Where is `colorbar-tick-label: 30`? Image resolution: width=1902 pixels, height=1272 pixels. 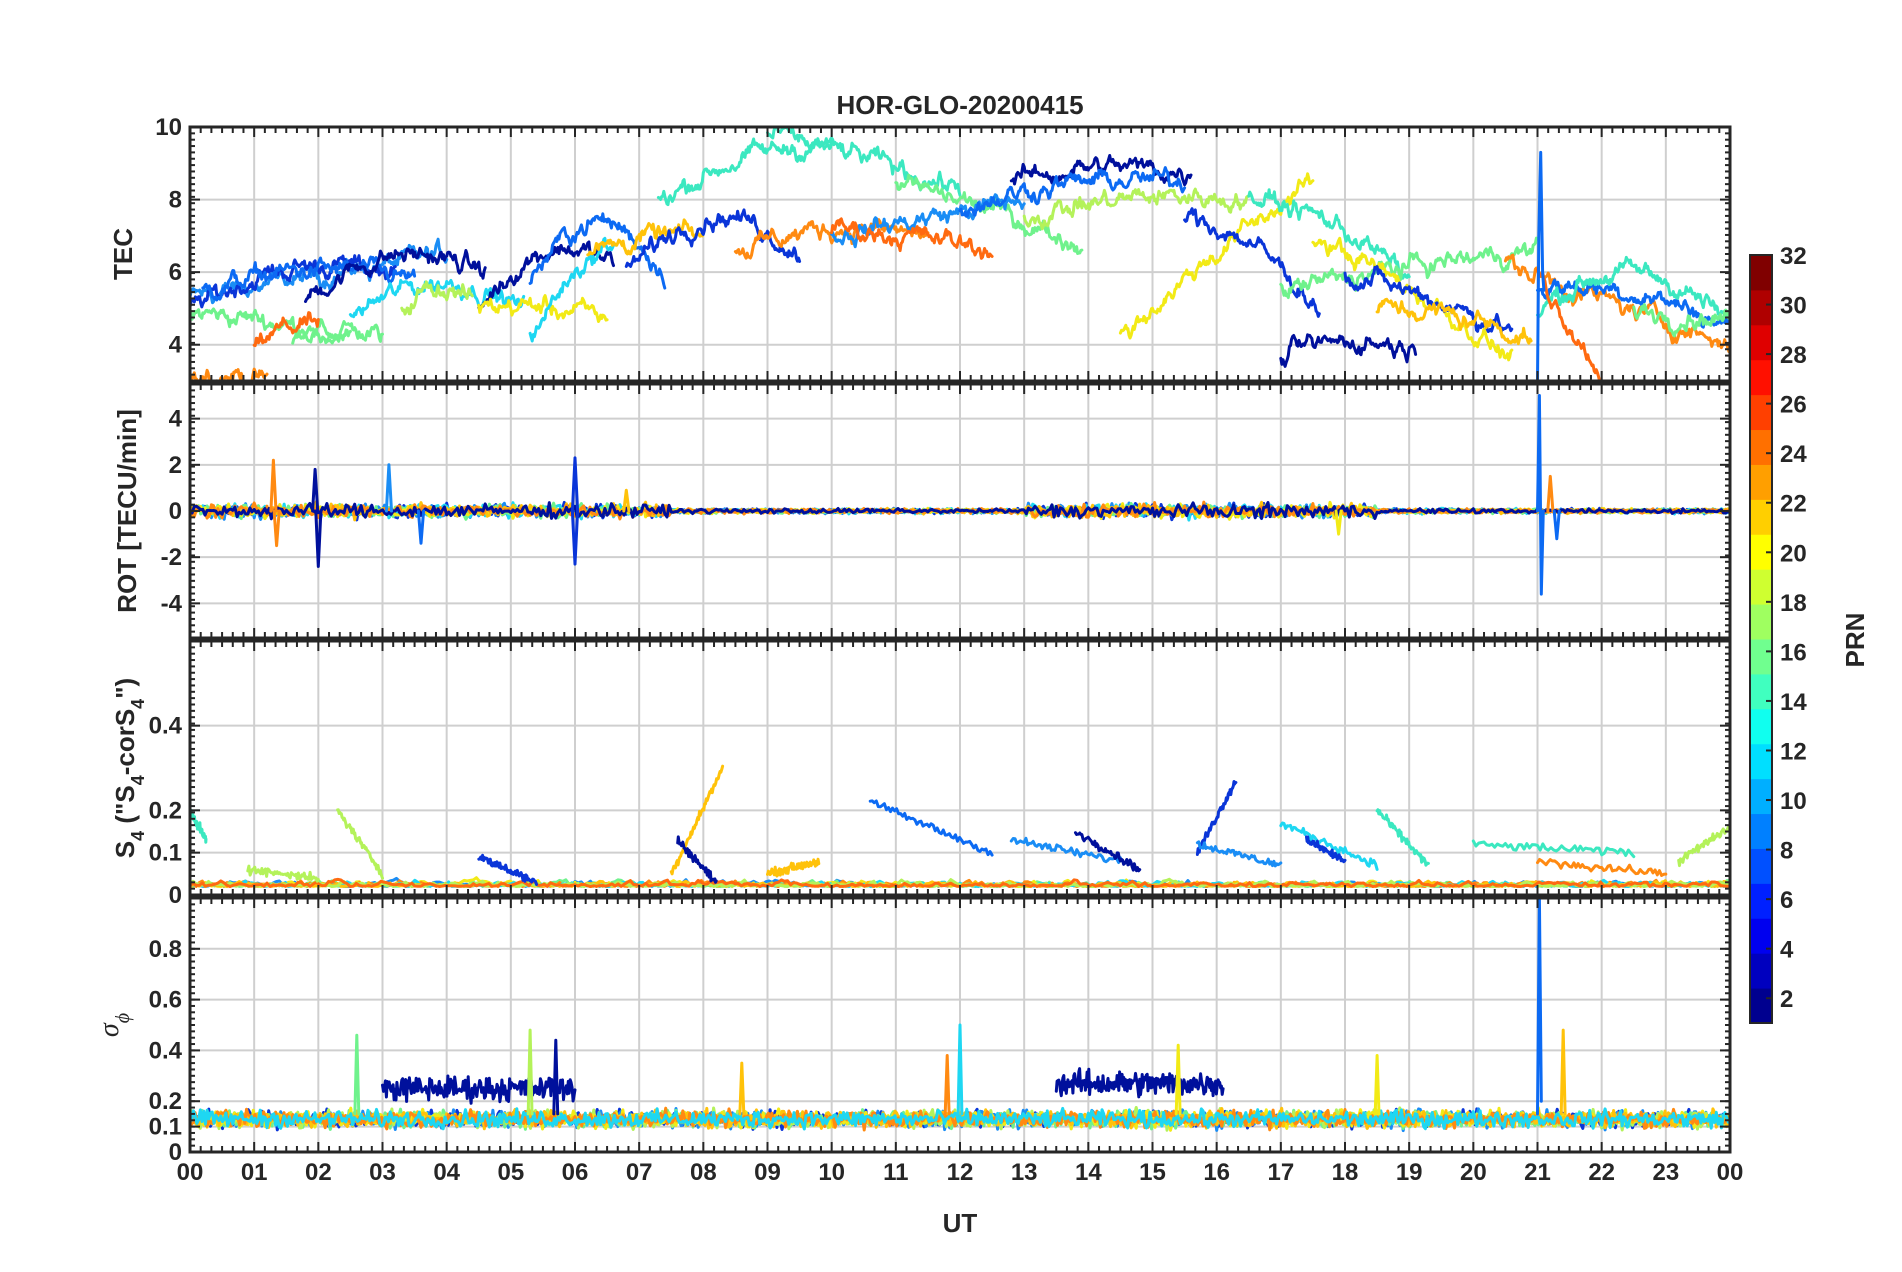
colorbar-tick-label: 30 is located at coordinates (1793, 306).